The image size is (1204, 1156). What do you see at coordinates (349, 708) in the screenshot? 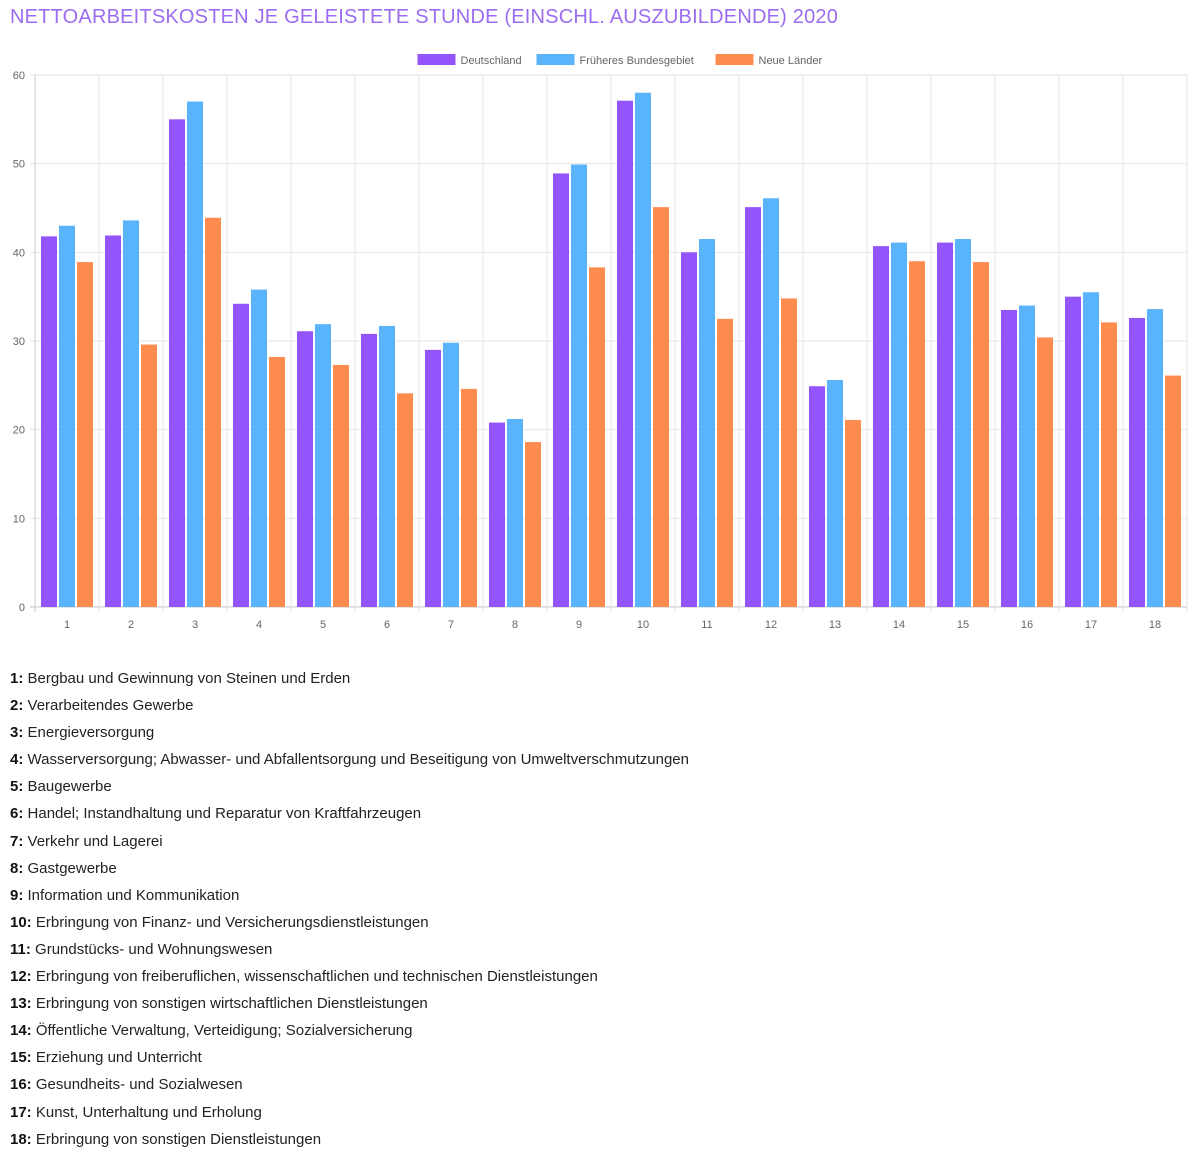
I see `category-description-item: 2: Verarbeitendes Gewerbe` at bounding box center [349, 708].